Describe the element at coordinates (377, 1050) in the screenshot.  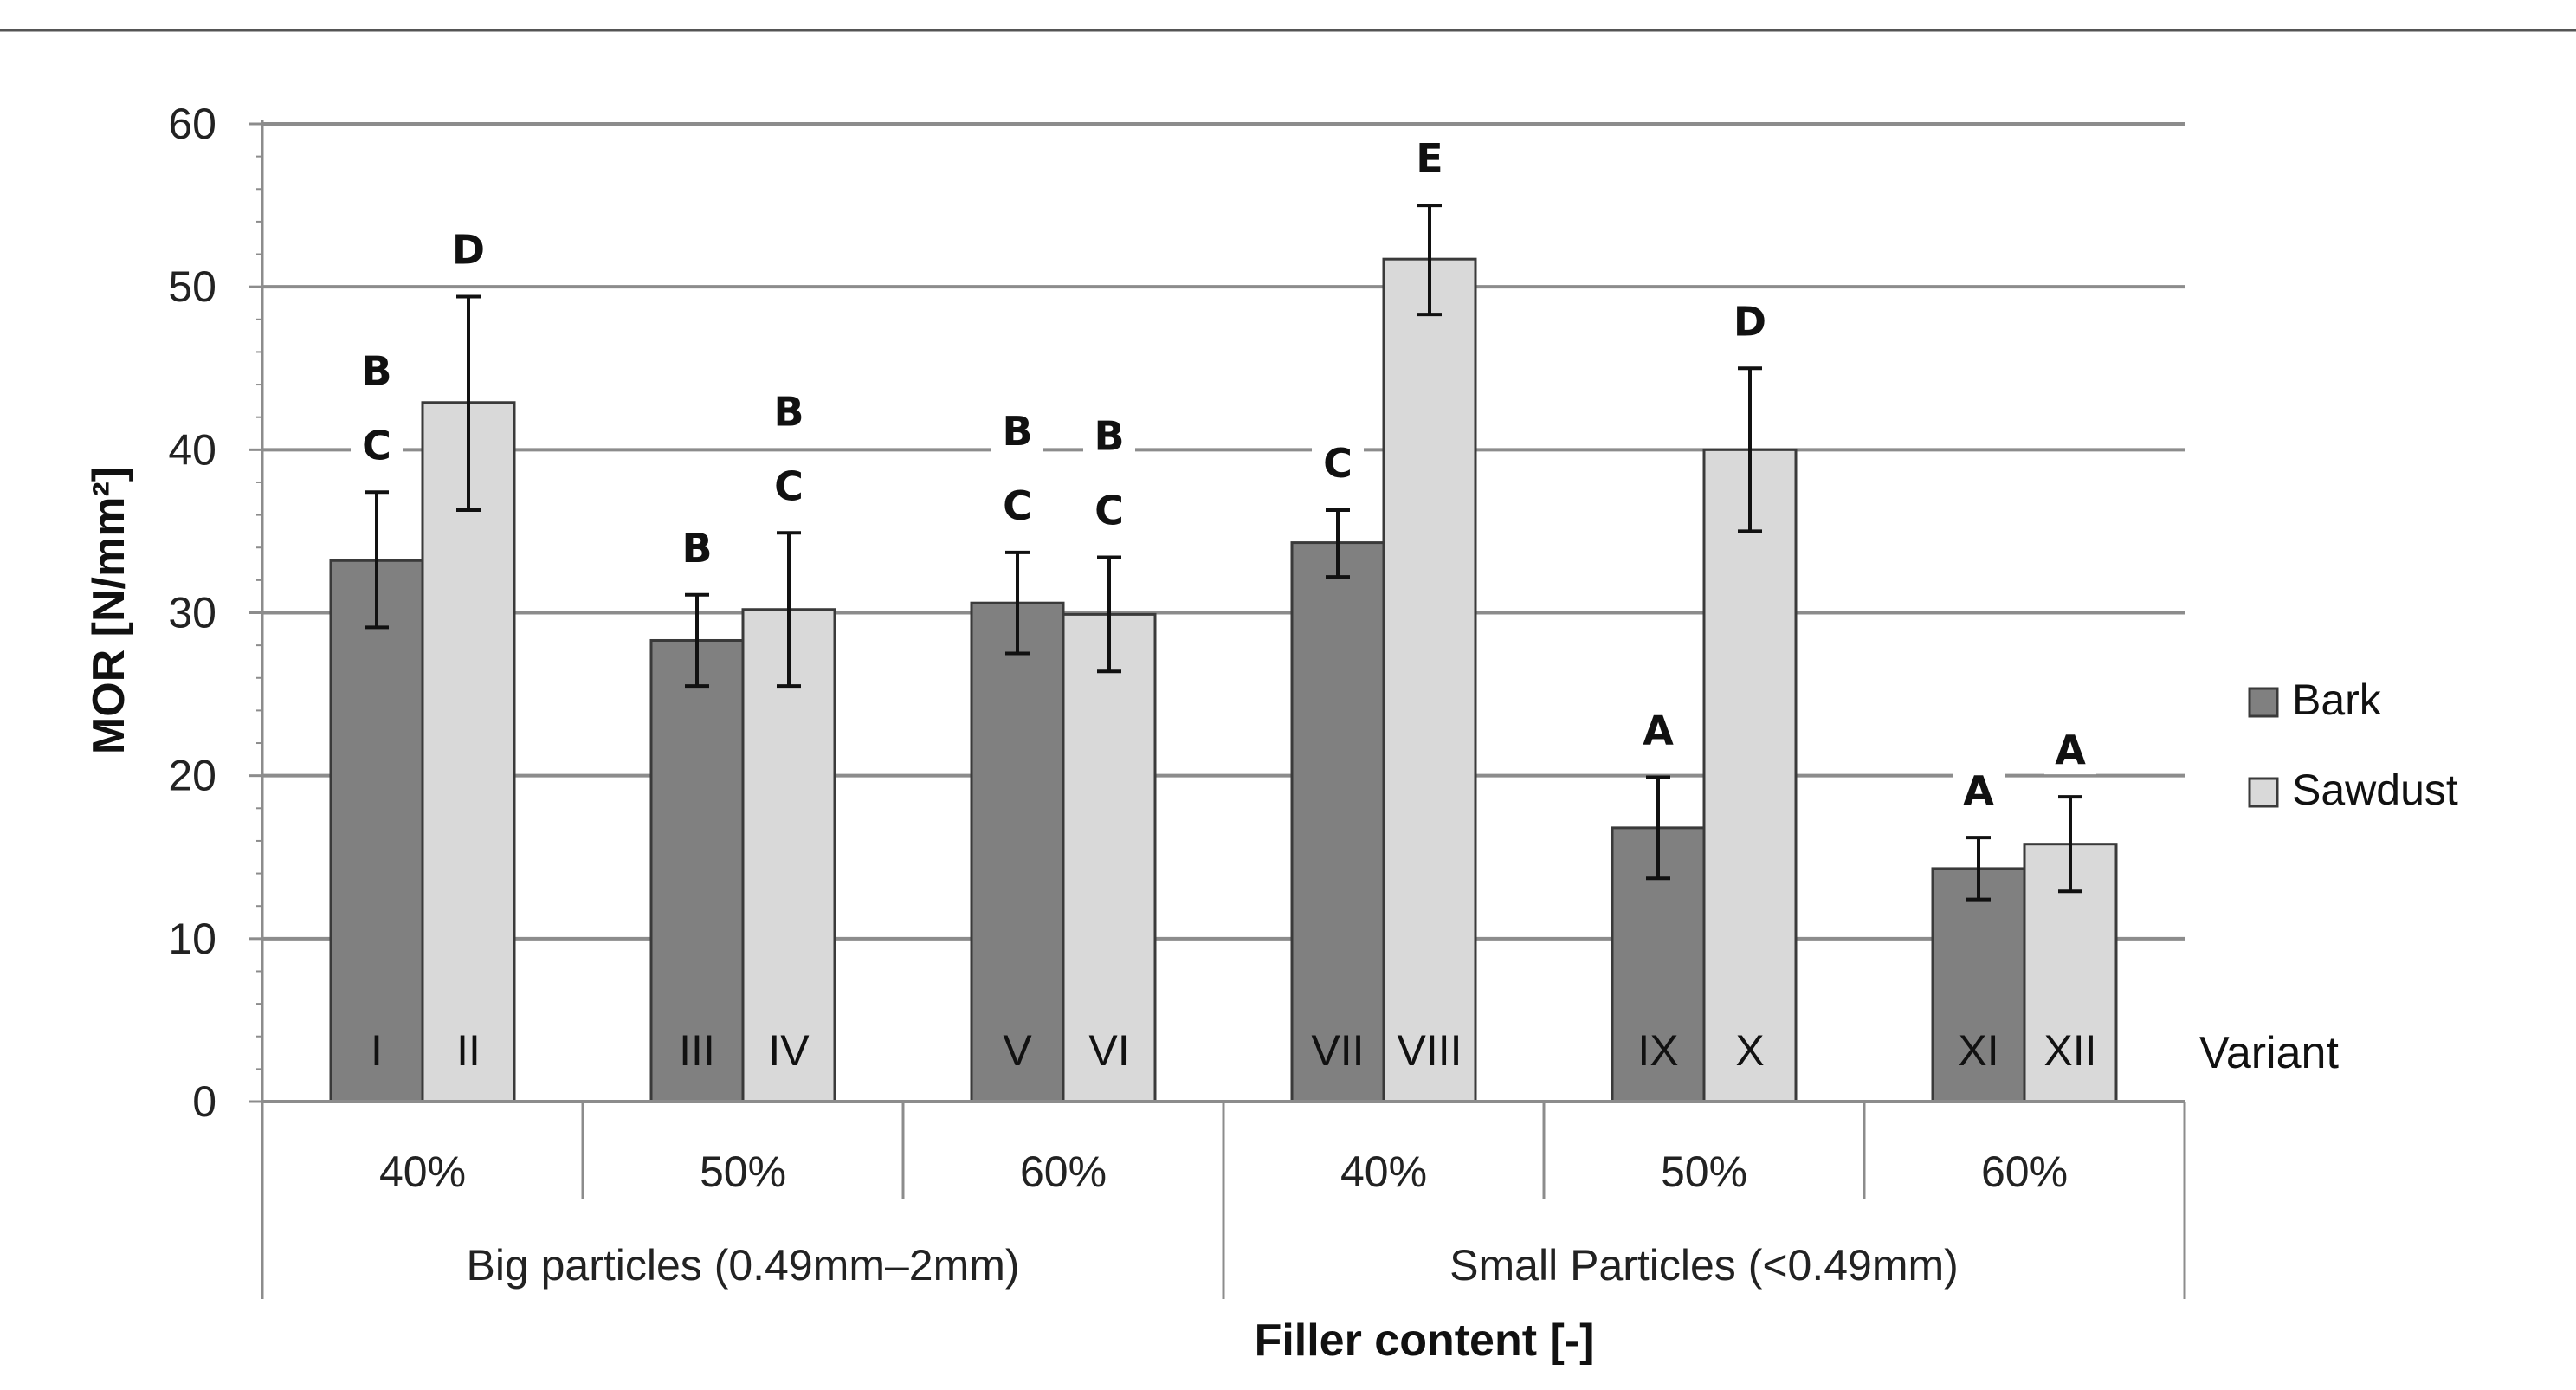
I see `variant-label: I` at that location.